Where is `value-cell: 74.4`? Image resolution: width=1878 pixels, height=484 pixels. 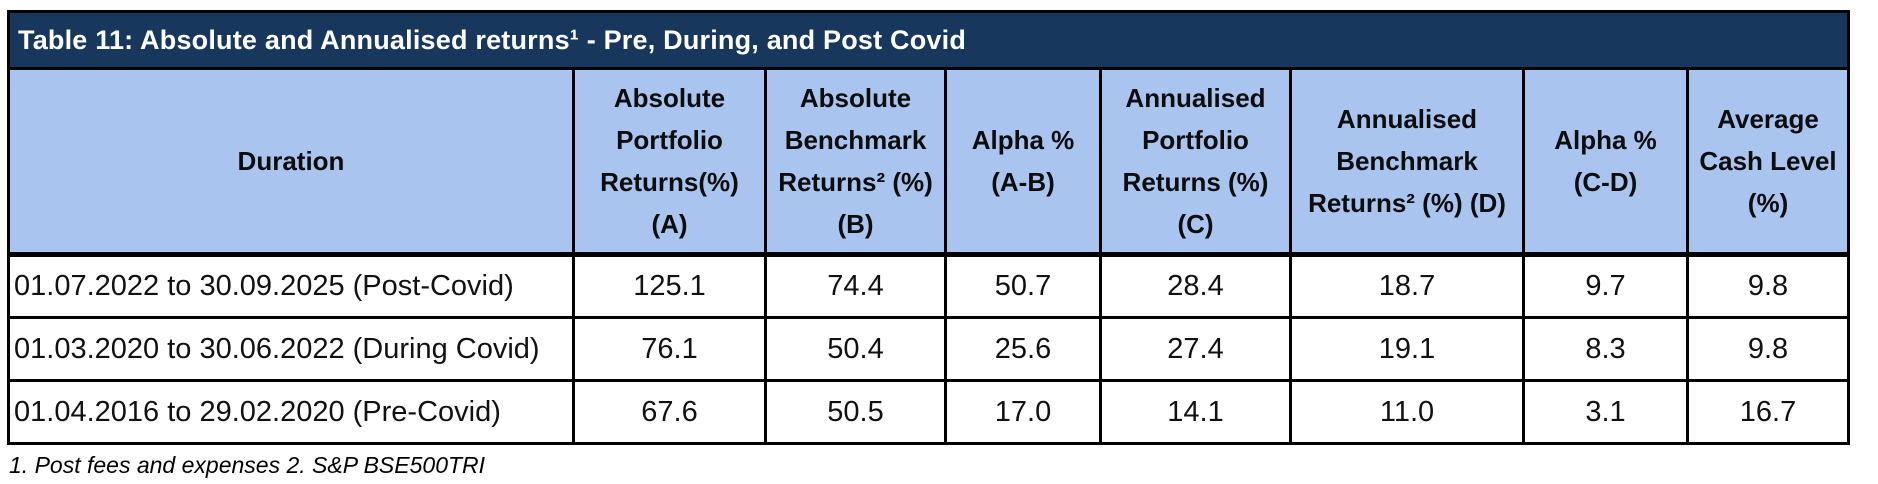
value-cell: 74.4 is located at coordinates (855, 286).